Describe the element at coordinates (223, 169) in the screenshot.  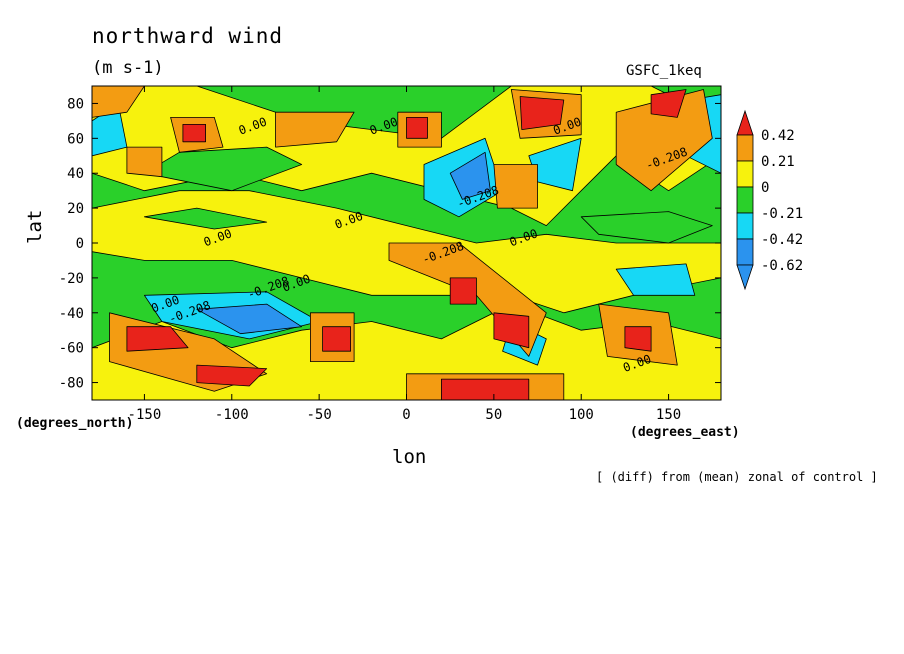
I see `contour-region-green-patch-a` at that location.